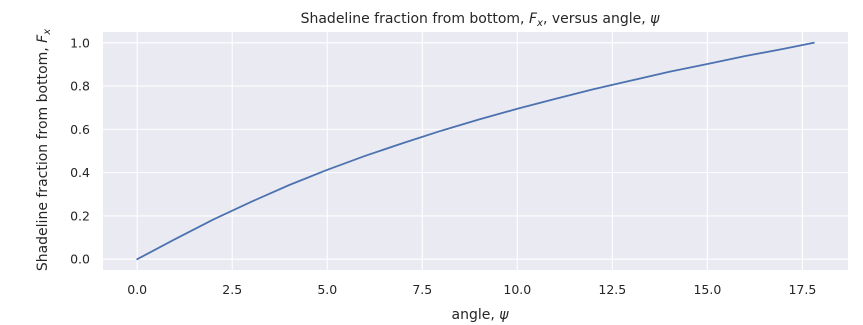 The height and width of the screenshot is (325, 863). What do you see at coordinates (517, 289) in the screenshot?
I see `x-tick-label: 10.0` at bounding box center [517, 289].